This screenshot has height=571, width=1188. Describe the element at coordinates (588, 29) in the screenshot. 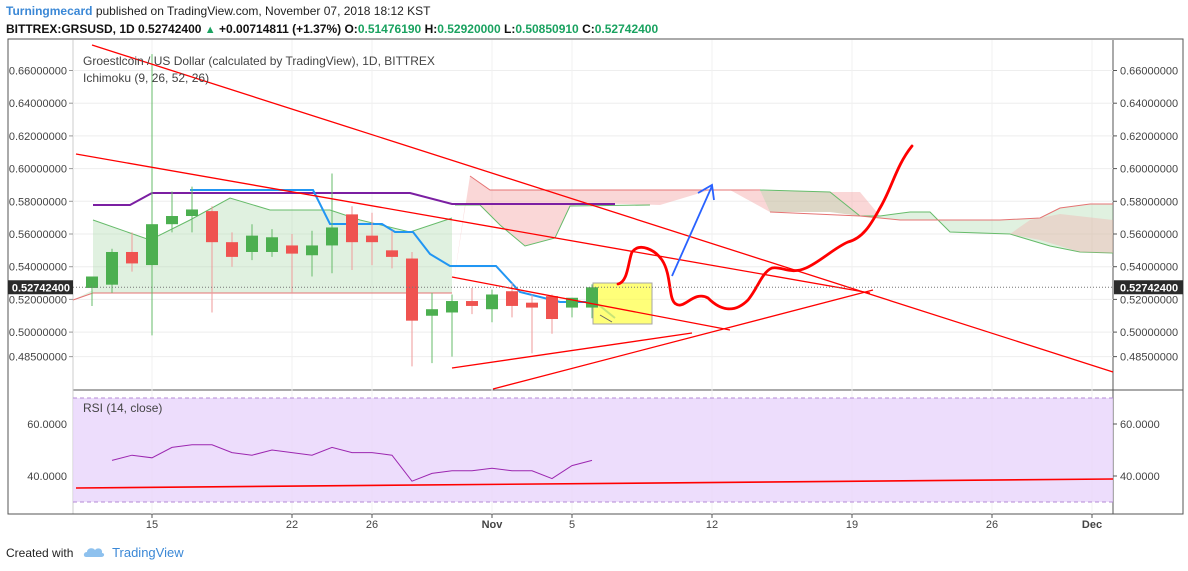

I see `close-label: C:` at that location.